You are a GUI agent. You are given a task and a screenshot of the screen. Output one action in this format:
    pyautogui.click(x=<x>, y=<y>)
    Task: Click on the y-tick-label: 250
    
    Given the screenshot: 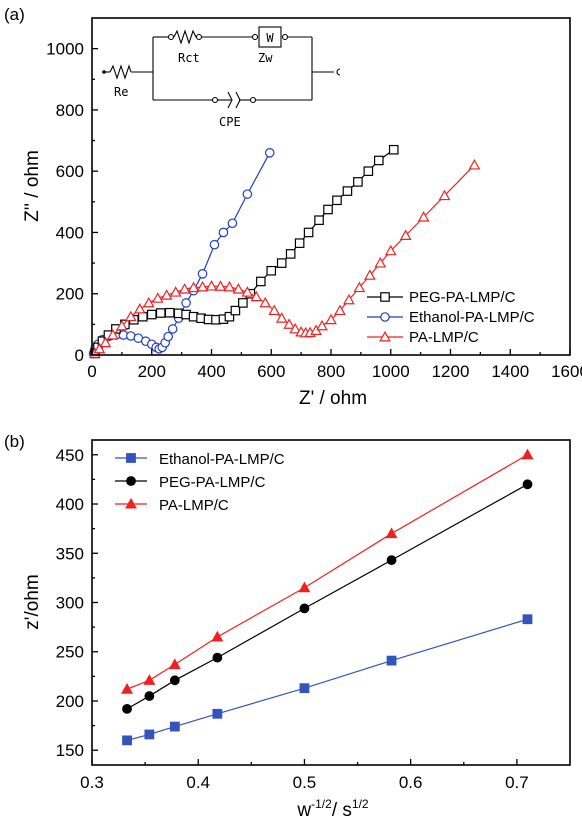 What is the action you would take?
    pyautogui.click(x=70, y=652)
    